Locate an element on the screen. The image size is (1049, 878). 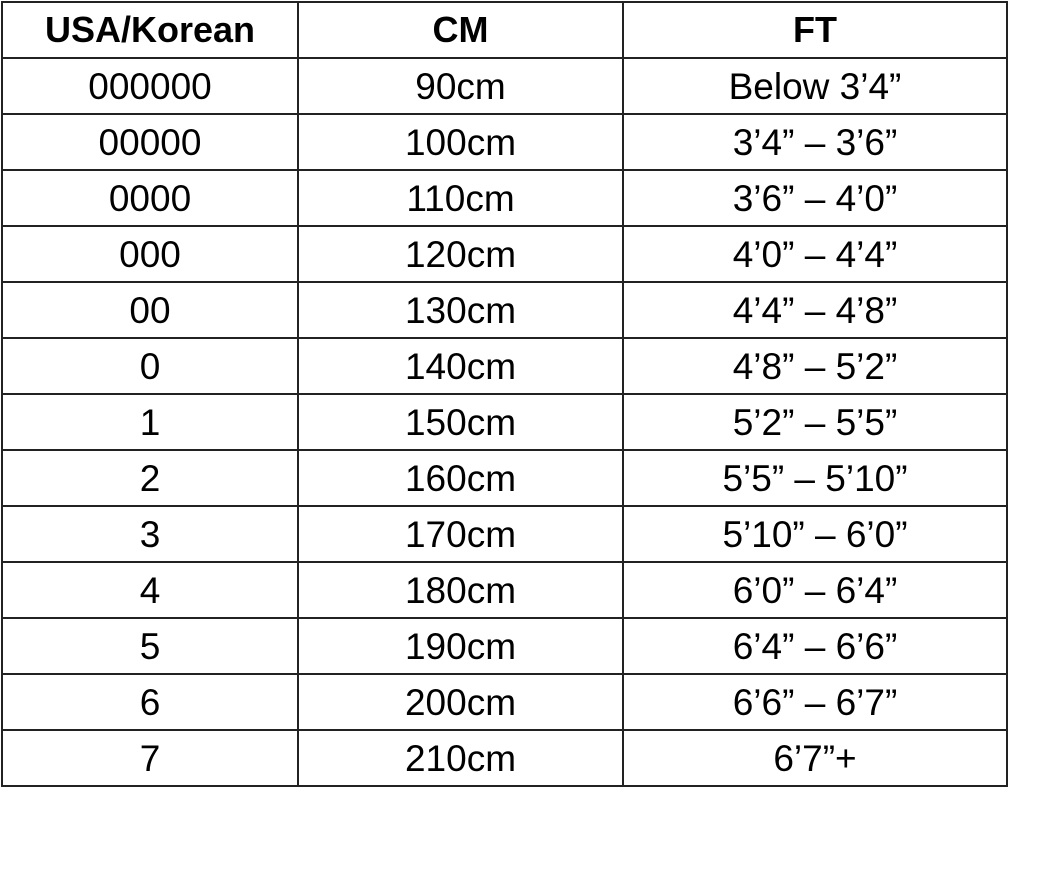
header-row: USA/Korean CM FT is located at coordinates (504, 30).